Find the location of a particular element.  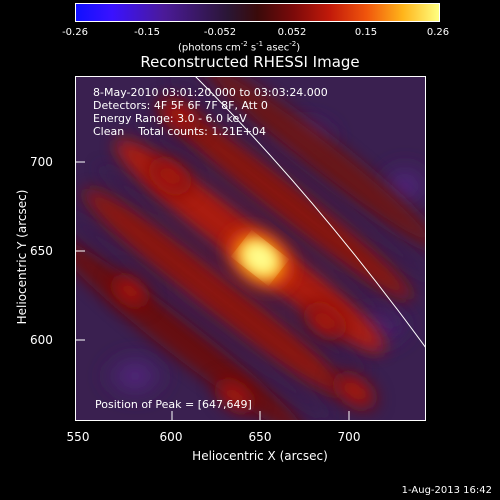

date-stamp: 1-Aug-2013 16:42 is located at coordinates (446, 490).